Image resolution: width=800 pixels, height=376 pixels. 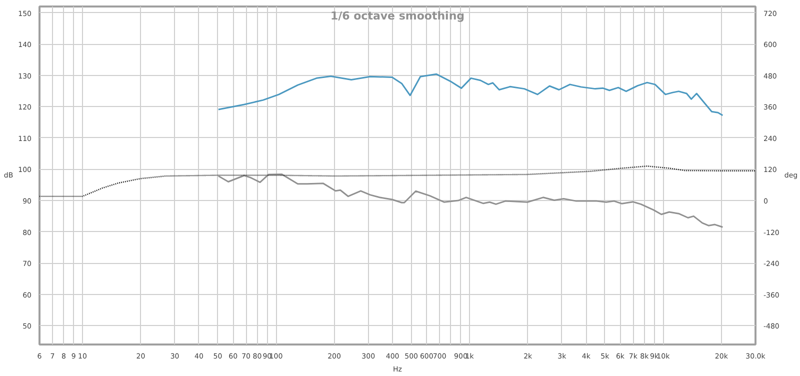 What do you see at coordinates (397, 16) in the screenshot?
I see `chart-title: 1/6 octave smoothing` at bounding box center [397, 16].